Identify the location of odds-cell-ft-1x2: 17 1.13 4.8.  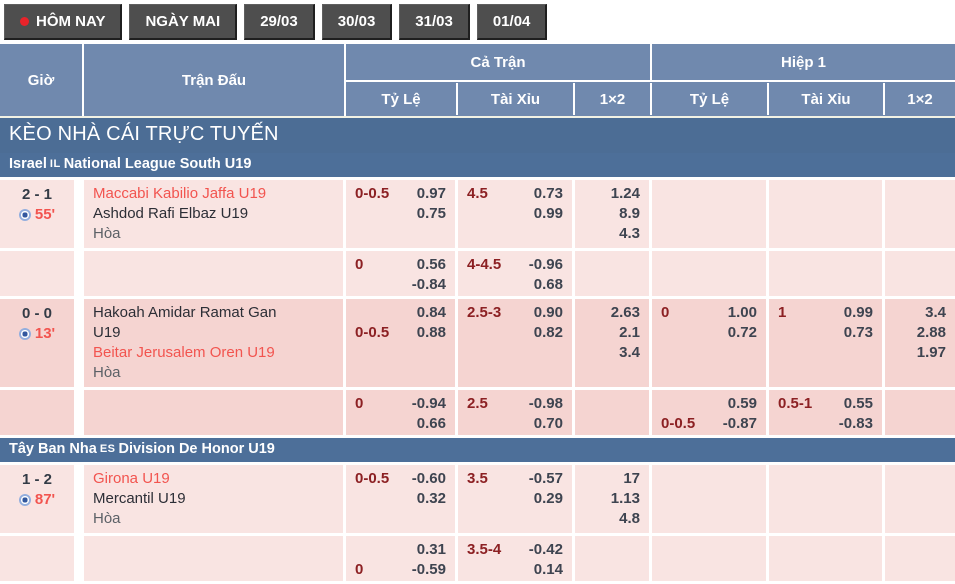
(613, 499).